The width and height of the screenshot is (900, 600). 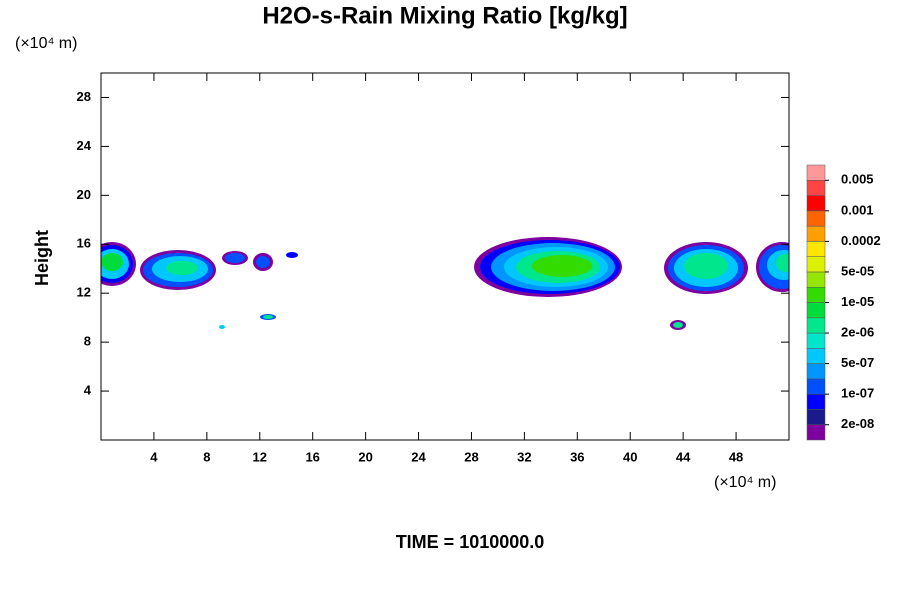 I want to click on x-tick-label: 24, so click(x=418, y=456).